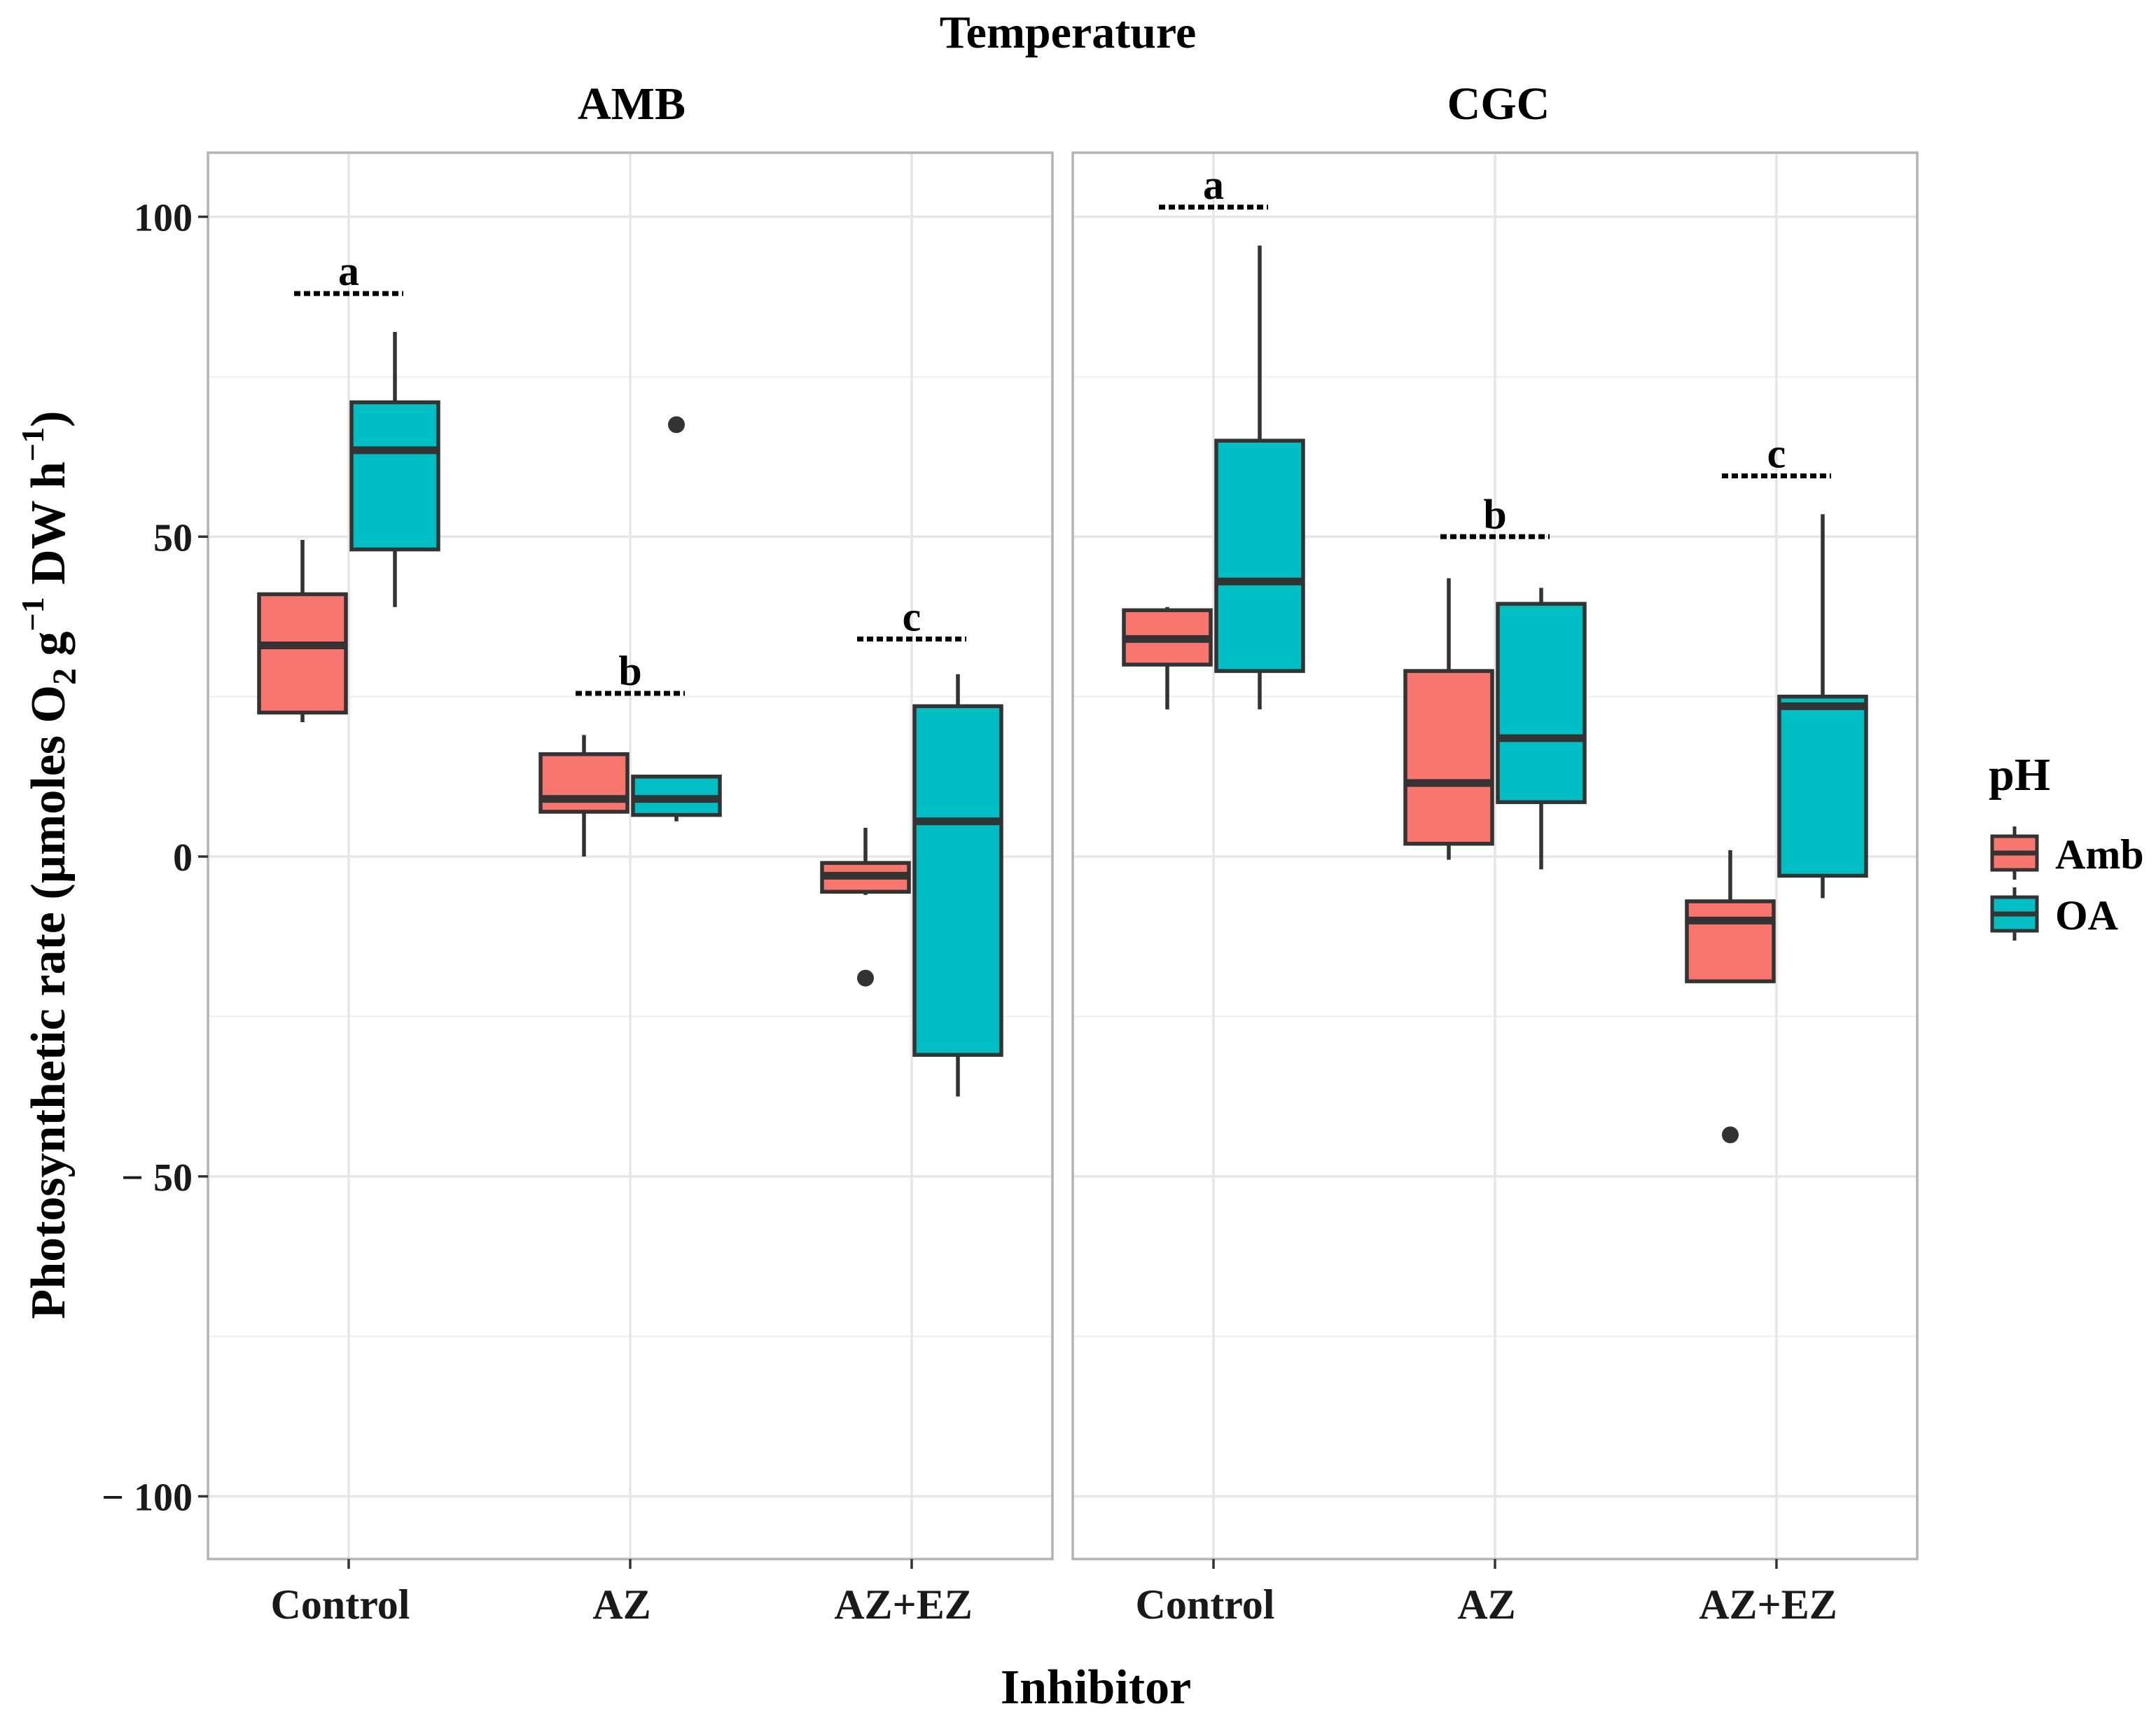 Image resolution: width=2156 pixels, height=1725 pixels. Describe the element at coordinates (1068, 32) in the screenshot. I see `facet-title: Temperature` at that location.